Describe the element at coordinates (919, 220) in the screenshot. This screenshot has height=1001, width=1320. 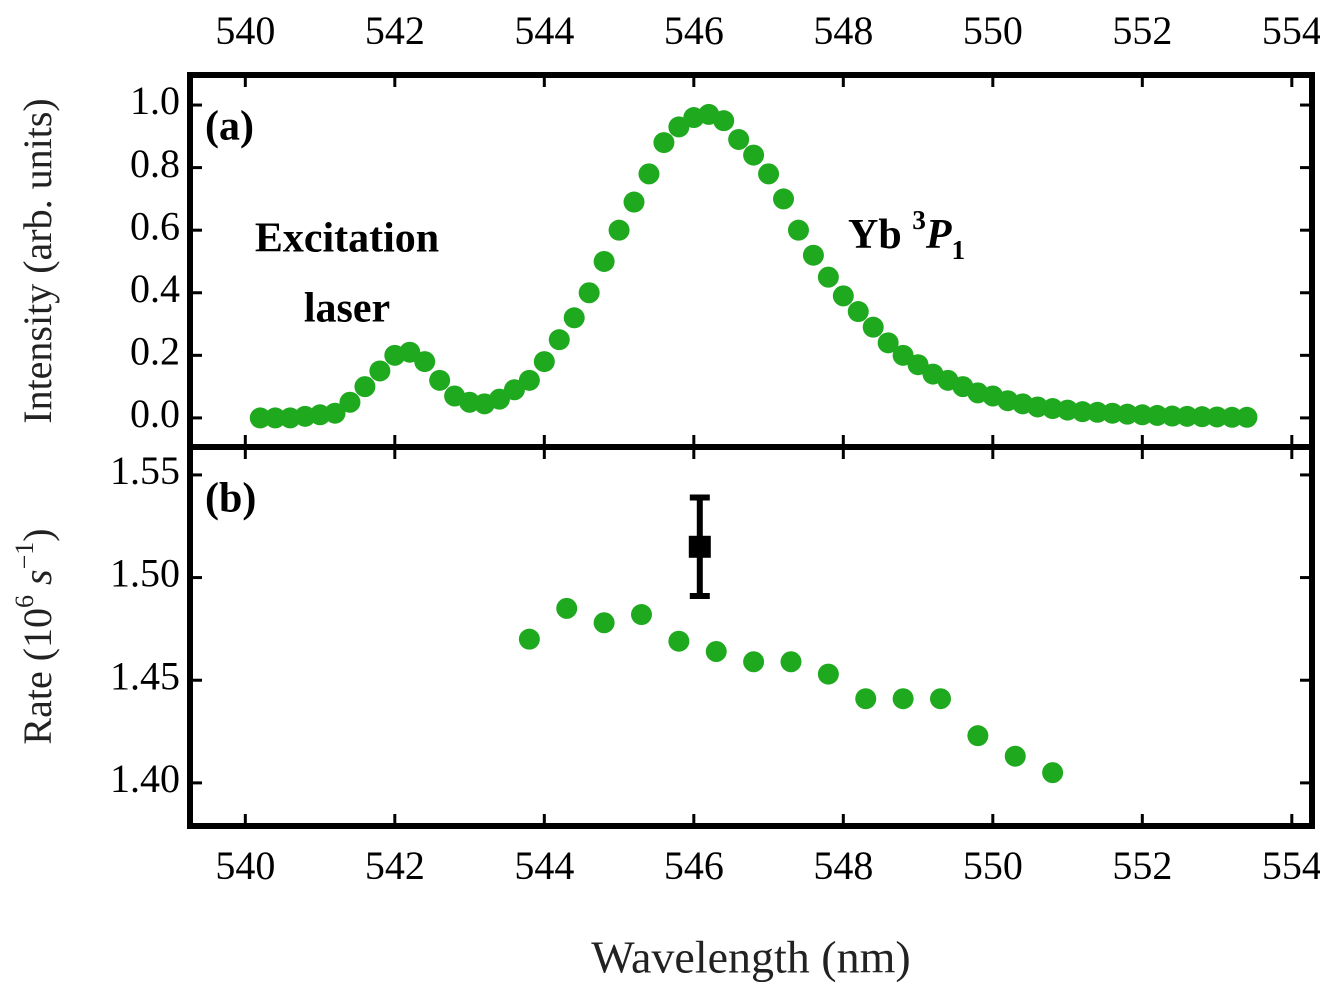
I see `text-part: 3` at that location.